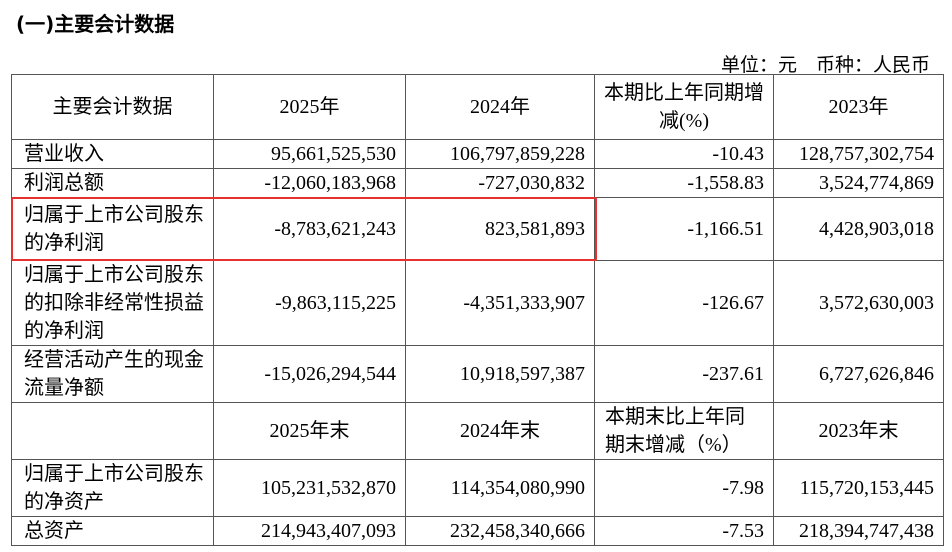  I want to click on value-cell: -4,351,333,907, so click(500, 303).